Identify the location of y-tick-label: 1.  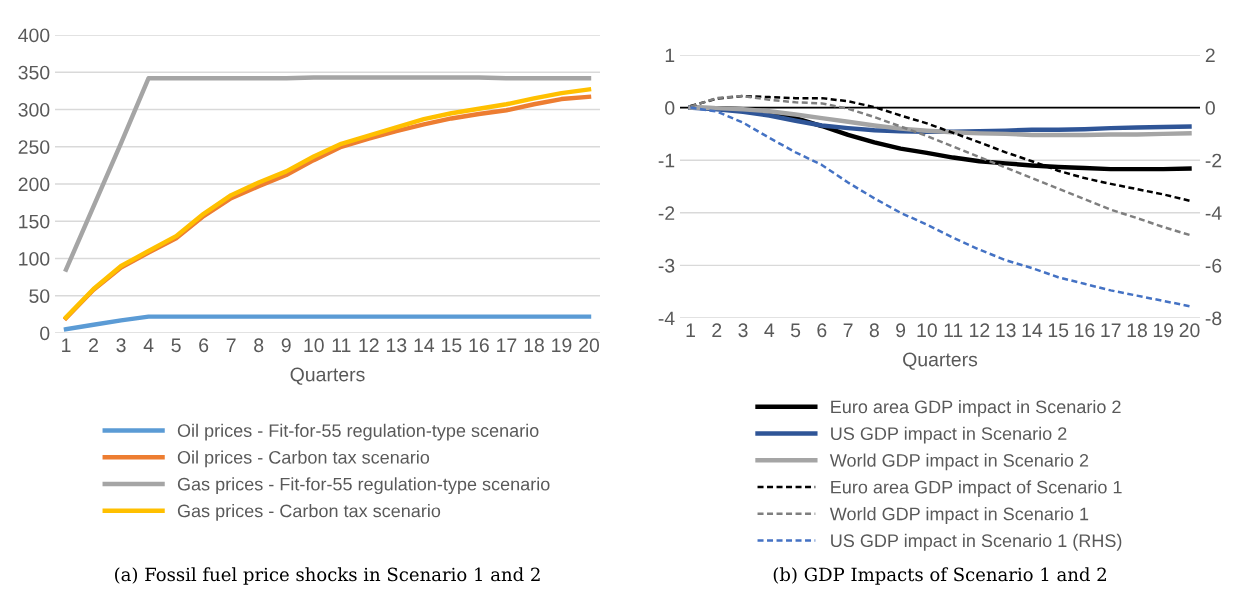
(670, 55).